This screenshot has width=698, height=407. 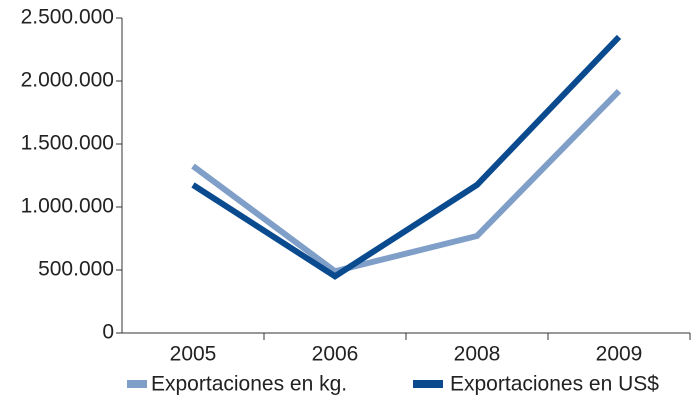 What do you see at coordinates (76, 269) in the screenshot?
I see `y-tick-label: 500.000` at bounding box center [76, 269].